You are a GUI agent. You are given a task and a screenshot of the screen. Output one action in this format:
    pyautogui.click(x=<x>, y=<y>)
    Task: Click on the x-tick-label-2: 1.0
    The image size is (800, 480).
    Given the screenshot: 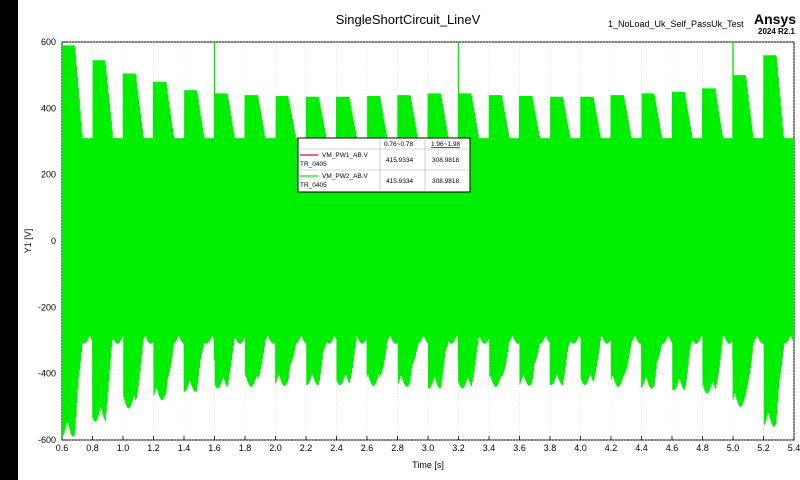 What is the action you would take?
    pyautogui.click(x=123, y=448)
    